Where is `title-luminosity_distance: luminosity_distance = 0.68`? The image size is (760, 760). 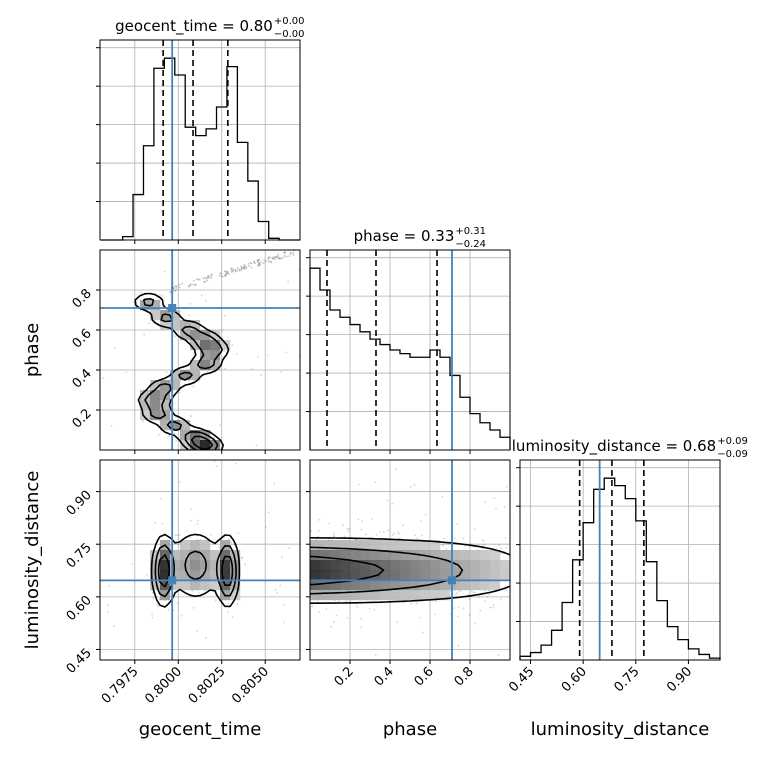 title-luminosity_distance: luminosity_distance = 0.68 is located at coordinates (614, 446).